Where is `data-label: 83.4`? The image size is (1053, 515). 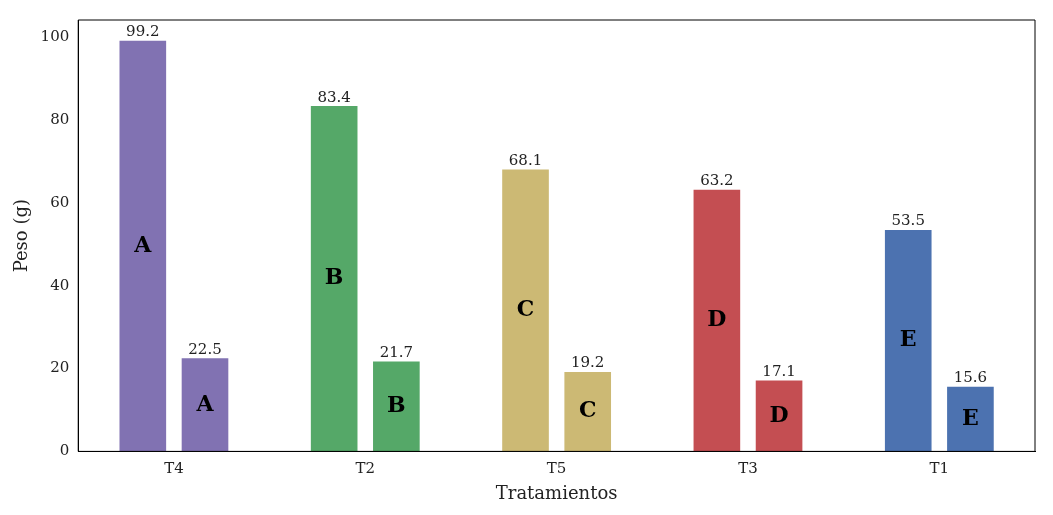 data-label: 83.4 is located at coordinates (334, 96).